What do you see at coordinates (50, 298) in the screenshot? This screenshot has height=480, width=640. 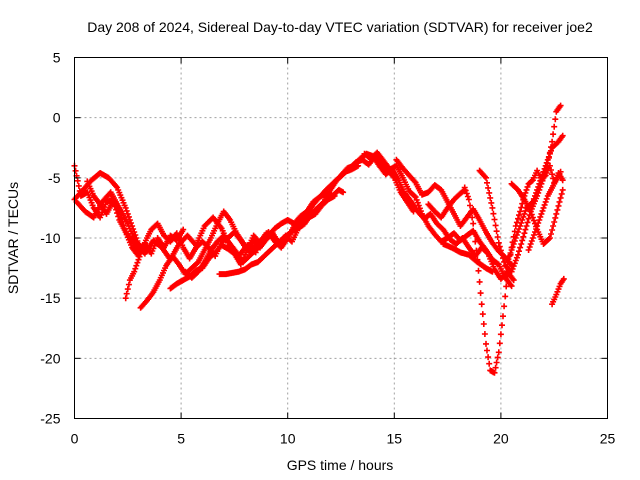 I see `y-tick-label: -15` at bounding box center [50, 298].